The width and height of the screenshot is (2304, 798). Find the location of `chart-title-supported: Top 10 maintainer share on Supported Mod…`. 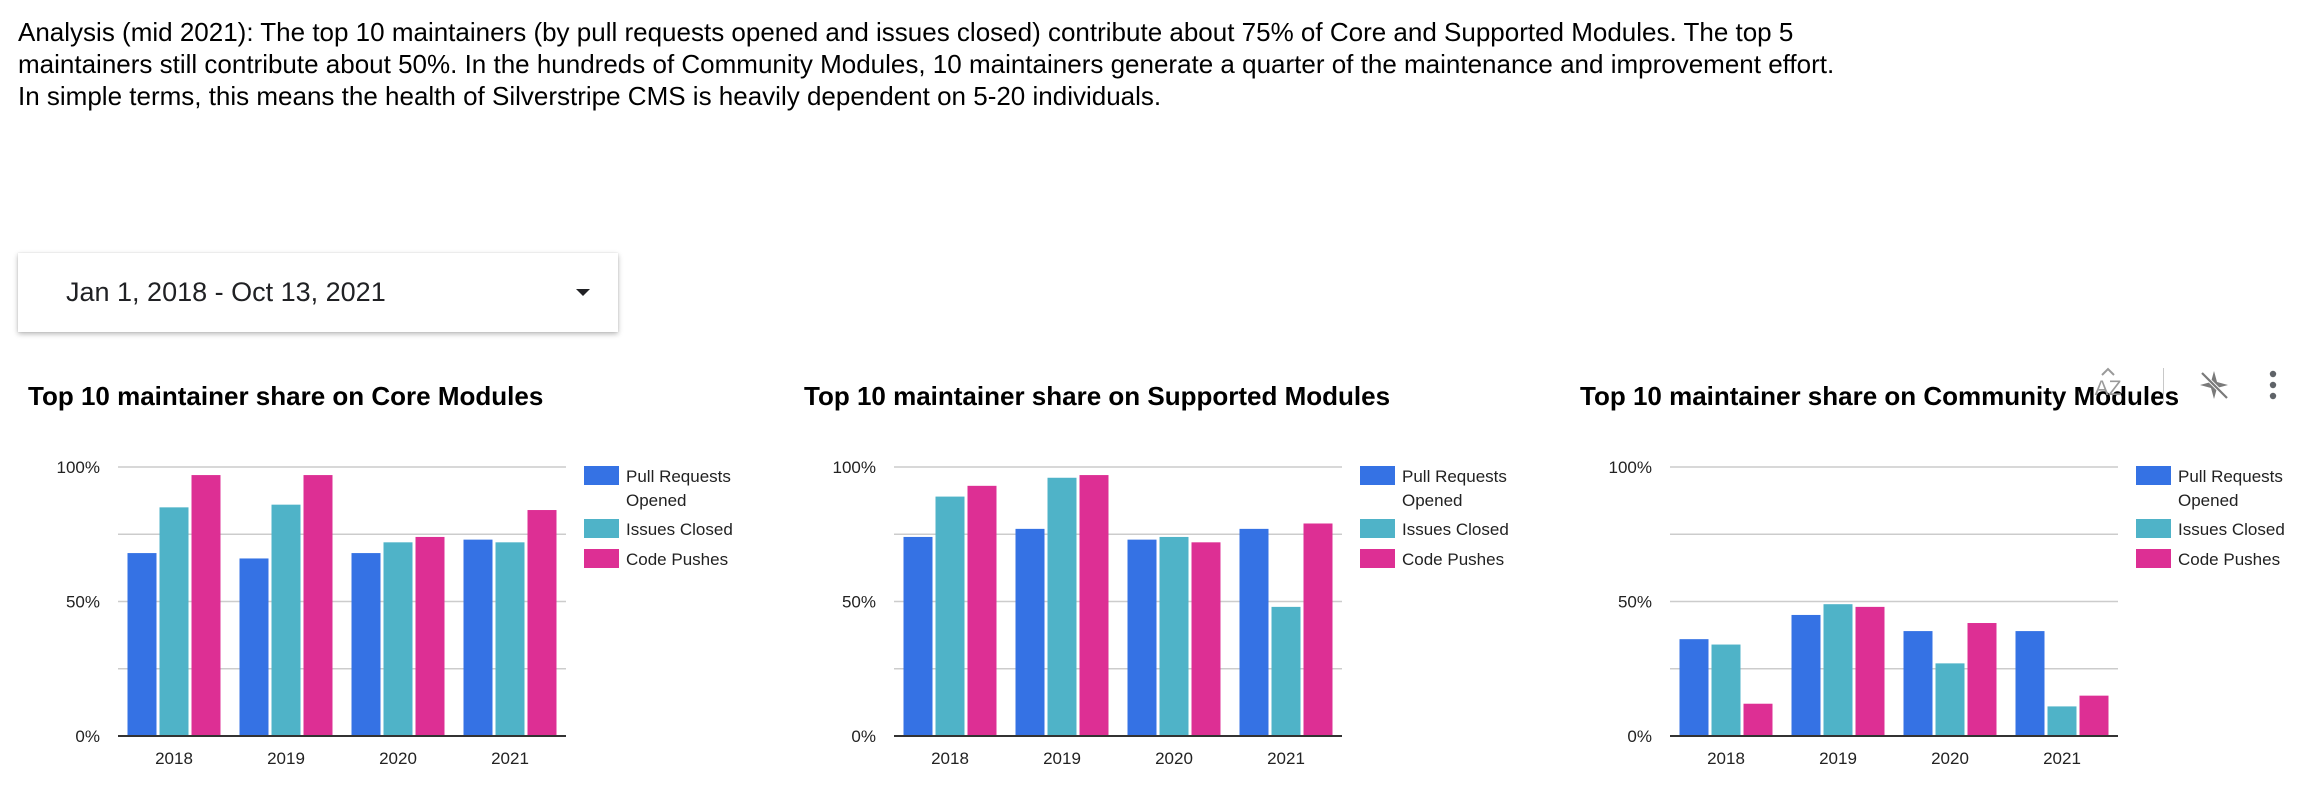

chart-title-supported: Top 10 maintainer share on Supported Mod… is located at coordinates (1097, 396).